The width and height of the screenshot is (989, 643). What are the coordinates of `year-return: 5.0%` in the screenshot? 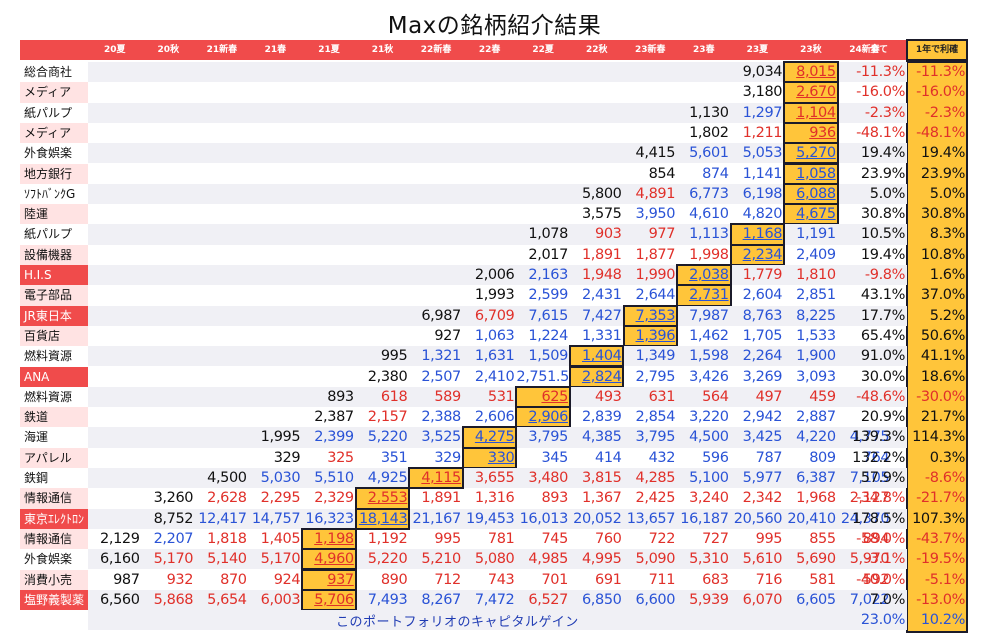 It's located at (947, 193).